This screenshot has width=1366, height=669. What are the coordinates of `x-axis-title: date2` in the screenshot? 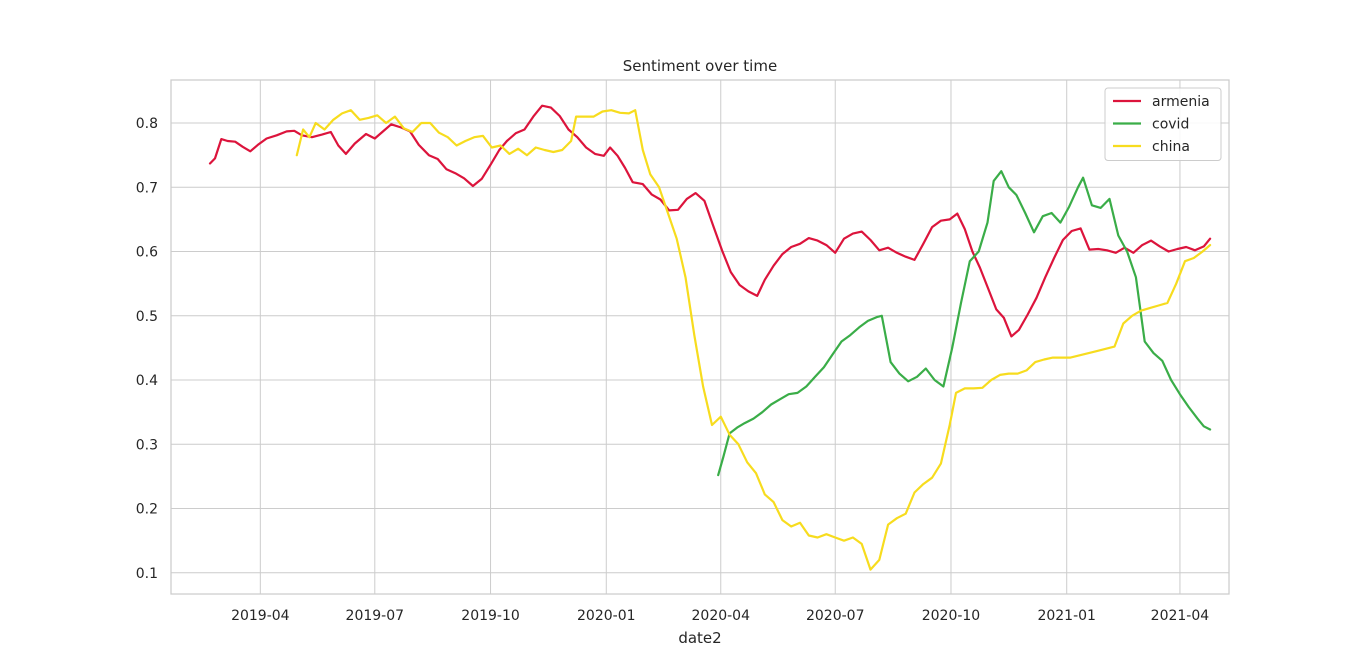 It's located at (699, 638).